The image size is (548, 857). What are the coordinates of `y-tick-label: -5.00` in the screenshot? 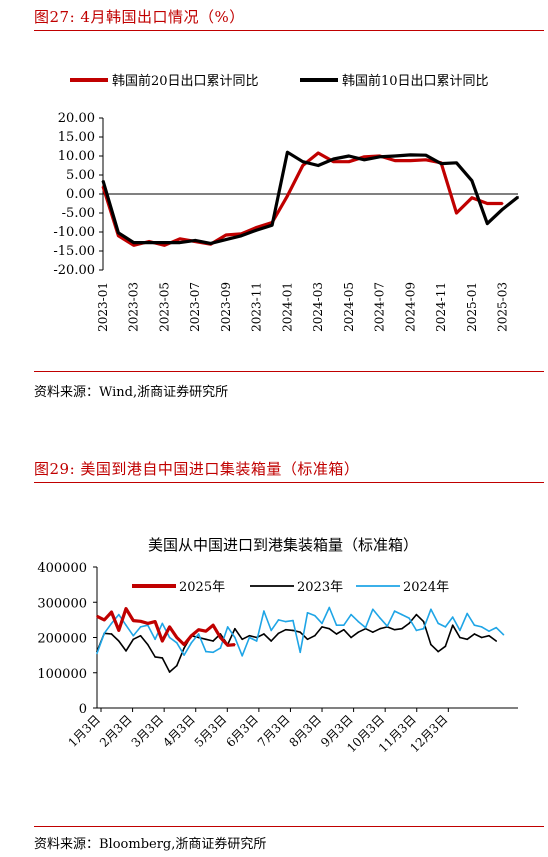 It's located at (78, 213).